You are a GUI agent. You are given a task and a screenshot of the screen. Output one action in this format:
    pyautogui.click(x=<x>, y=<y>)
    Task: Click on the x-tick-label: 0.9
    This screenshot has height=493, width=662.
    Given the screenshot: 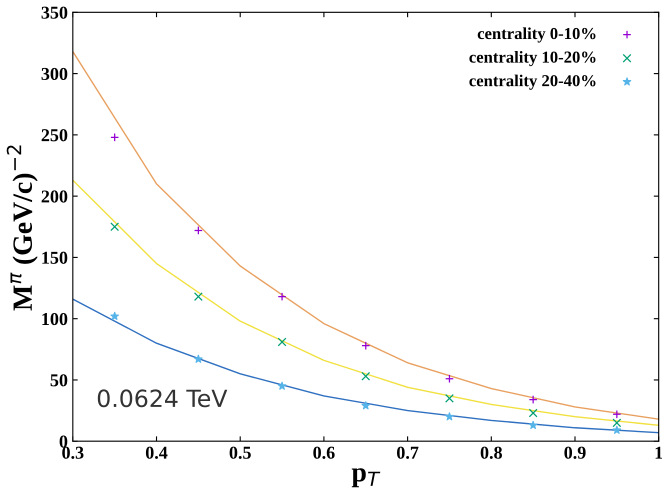 What is the action you would take?
    pyautogui.click(x=575, y=452)
    